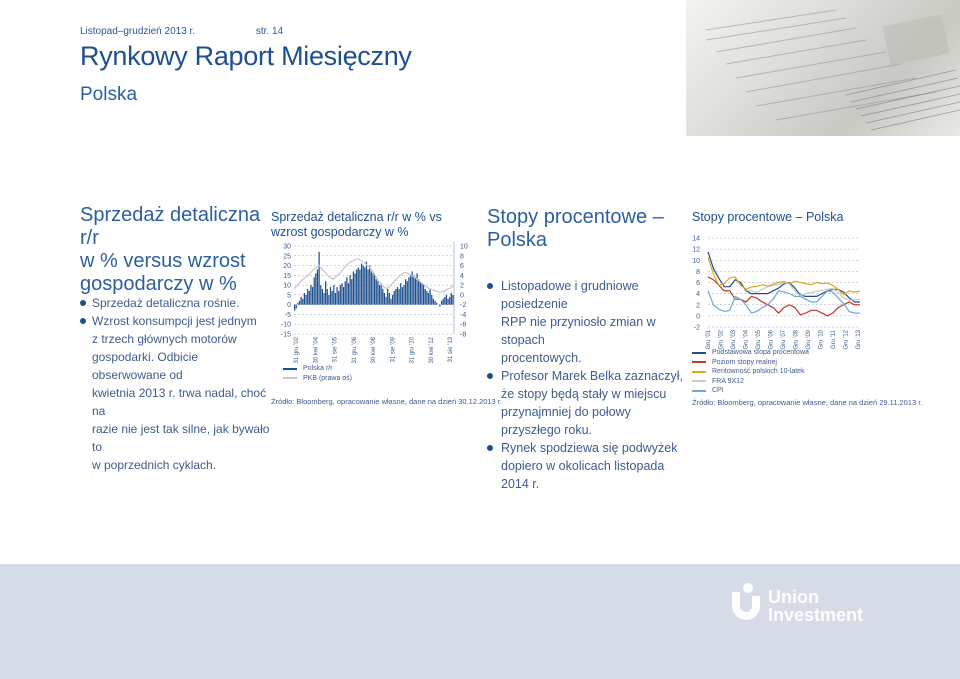 The width and height of the screenshot is (960, 679). What do you see at coordinates (328, 378) in the screenshot?
I see `legend-label: PKB (prawa oś)` at bounding box center [328, 378].